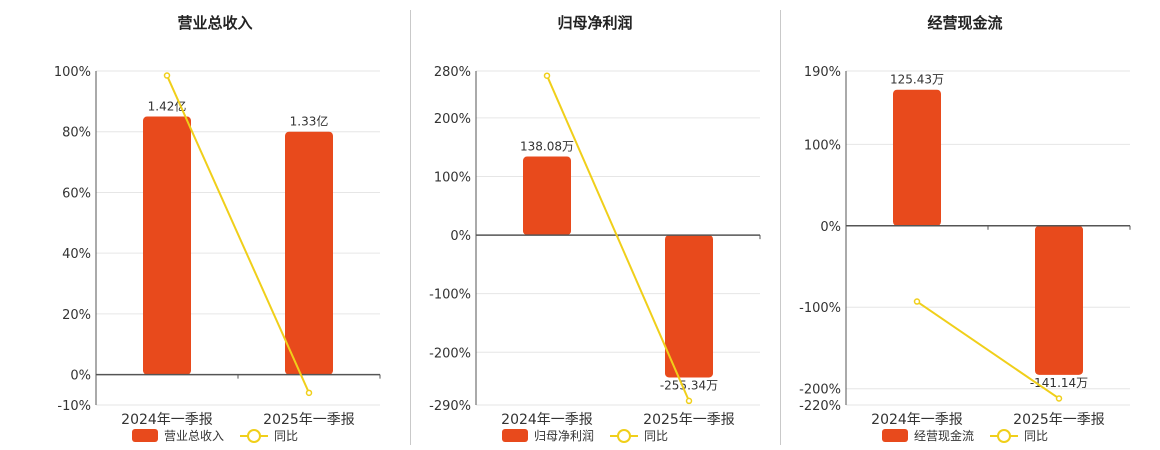 The image size is (1160, 450). What do you see at coordinates (822, 72) in the screenshot?
I see `y-tick-label: 190%` at bounding box center [822, 72].